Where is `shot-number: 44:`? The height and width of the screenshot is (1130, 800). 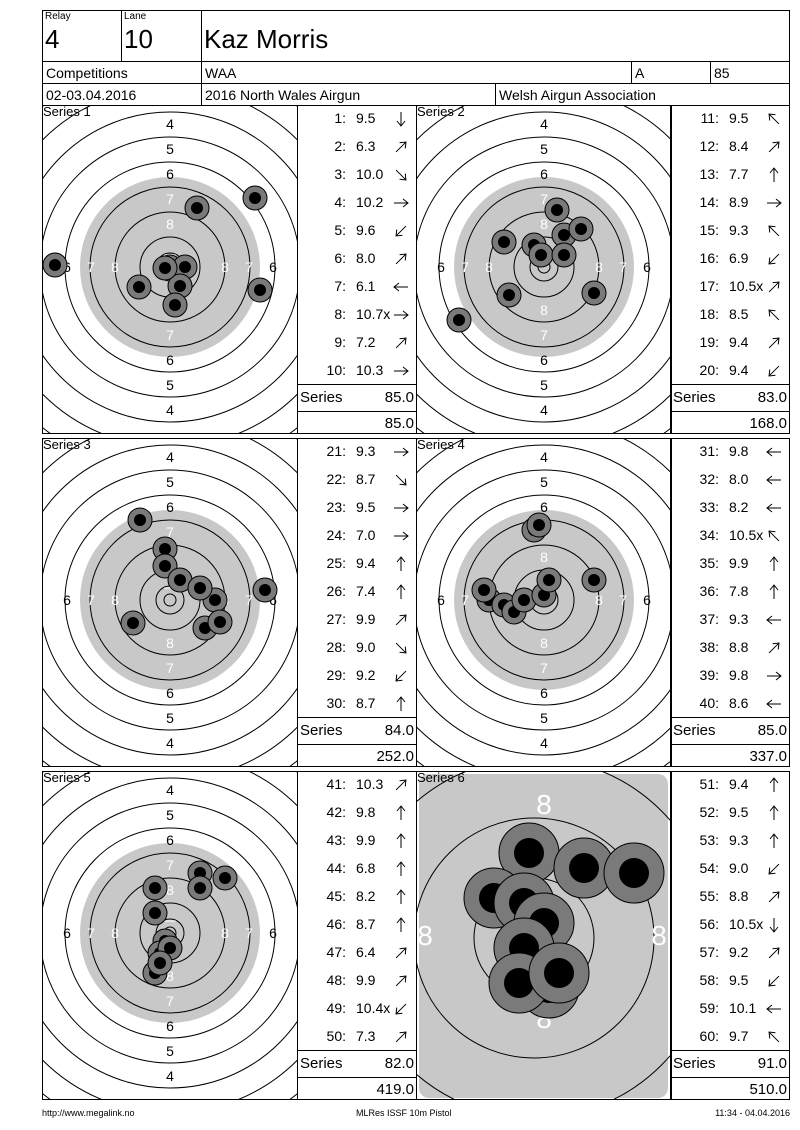
shot-number: 44: is located at coordinates (336, 868).